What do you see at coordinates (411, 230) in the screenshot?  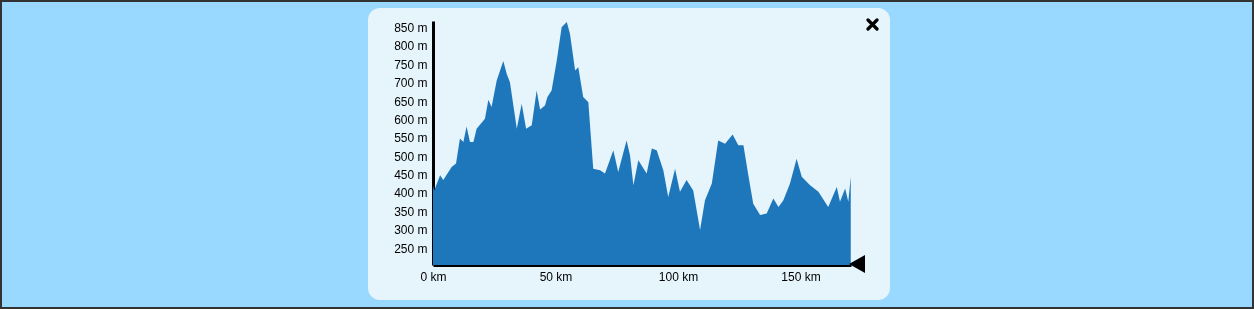 I see `y-tick-label: 300 m` at bounding box center [411, 230].